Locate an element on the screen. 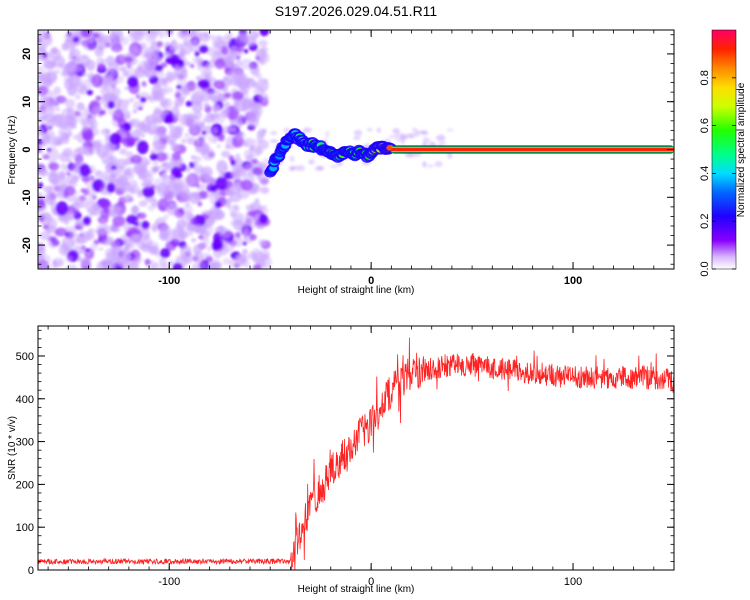 This screenshot has height=600, width=750. colorbar-tick-label: 0.4 is located at coordinates (705, 173).